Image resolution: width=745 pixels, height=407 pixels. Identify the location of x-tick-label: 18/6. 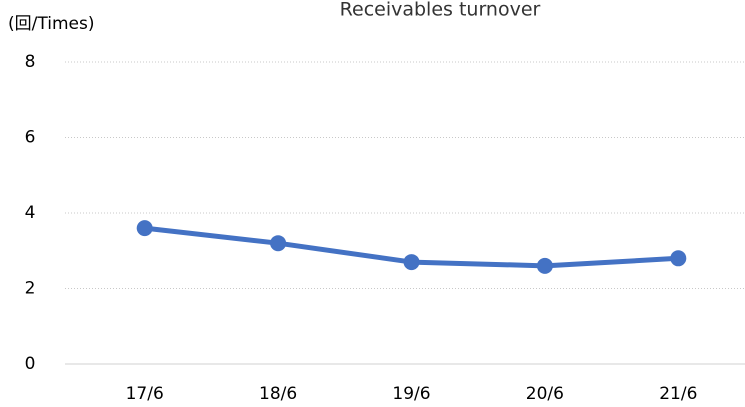
(278, 394).